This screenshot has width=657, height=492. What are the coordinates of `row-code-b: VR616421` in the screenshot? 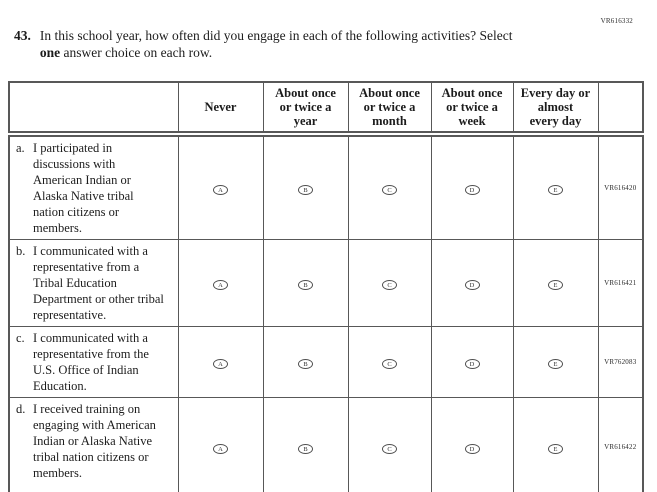 It's located at (620, 283).